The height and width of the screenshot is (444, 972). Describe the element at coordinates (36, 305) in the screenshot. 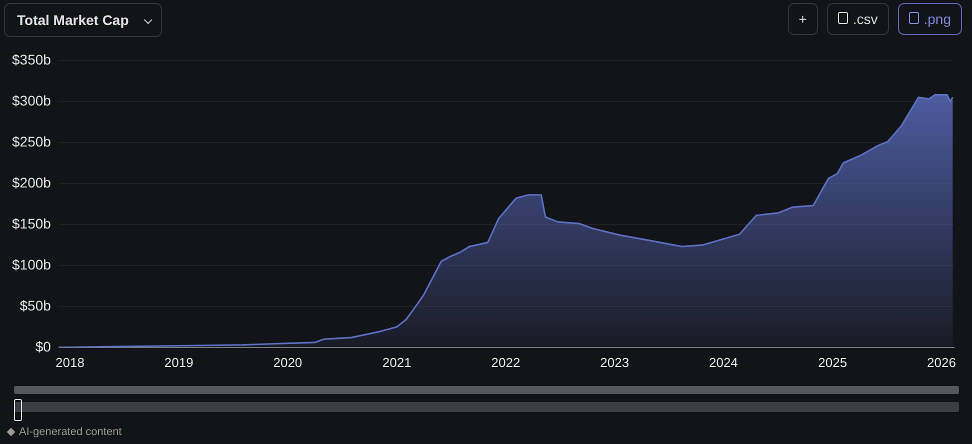

I see `y-tick-label: $50b` at that location.